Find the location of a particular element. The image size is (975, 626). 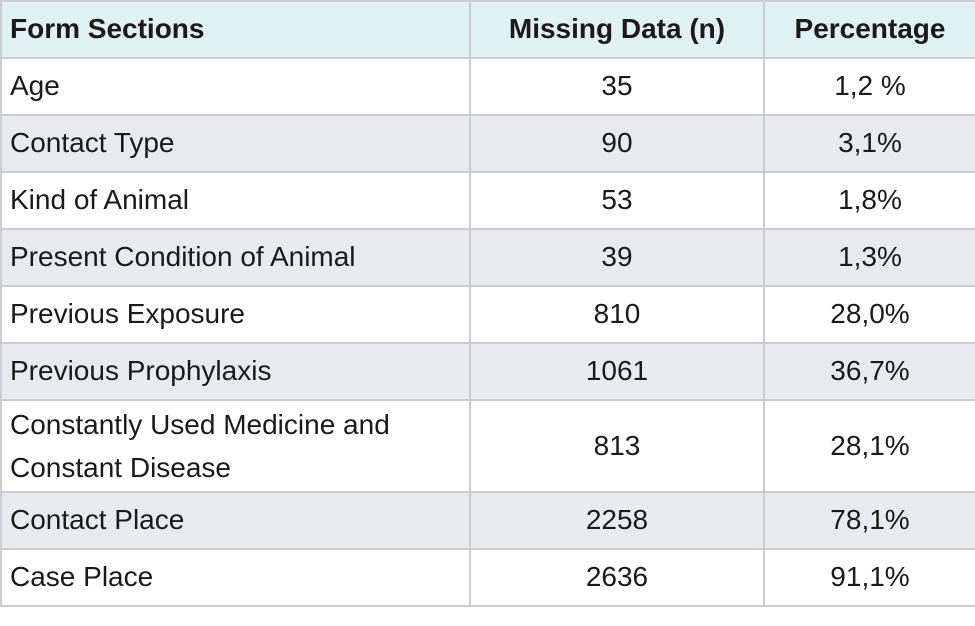

count-cell: 1061 is located at coordinates (617, 371).